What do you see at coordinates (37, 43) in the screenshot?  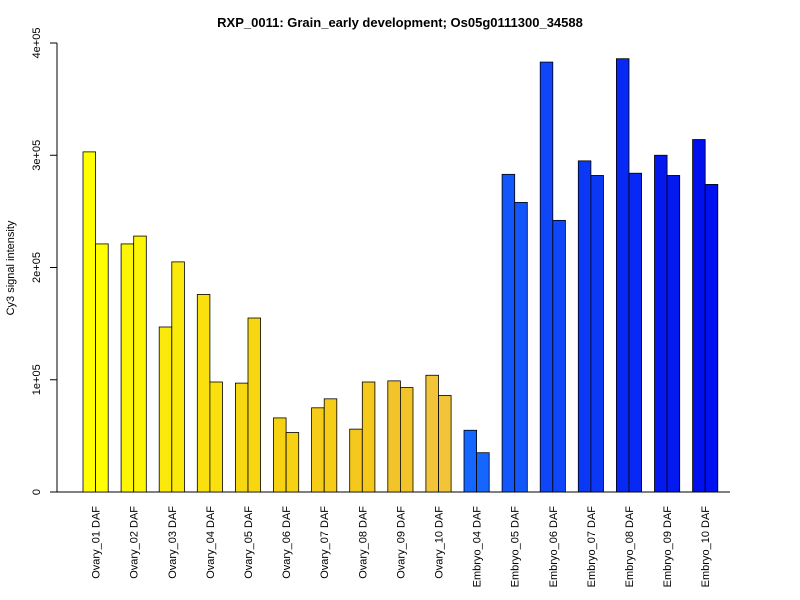 I see `y-tick-label: 4e+05` at bounding box center [37, 43].